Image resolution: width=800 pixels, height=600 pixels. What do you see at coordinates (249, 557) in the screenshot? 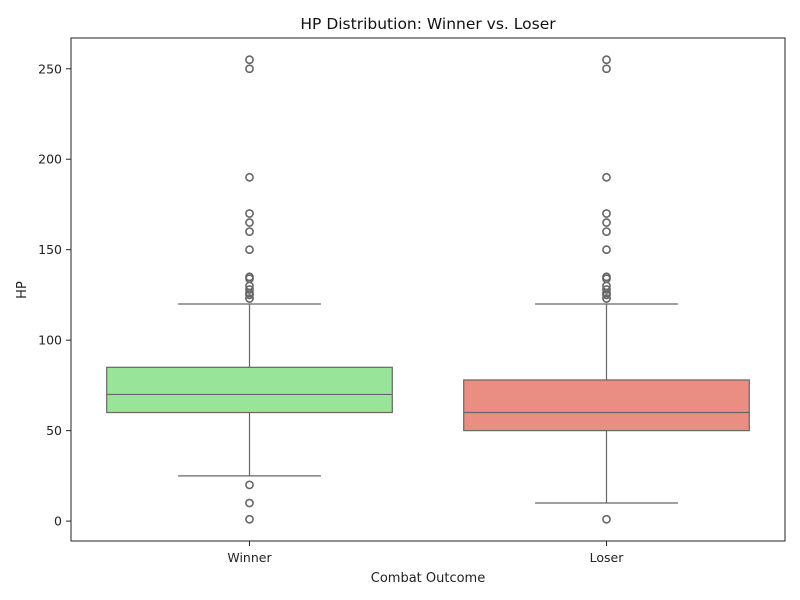
I see `x-tick-label: Winner` at bounding box center [249, 557].